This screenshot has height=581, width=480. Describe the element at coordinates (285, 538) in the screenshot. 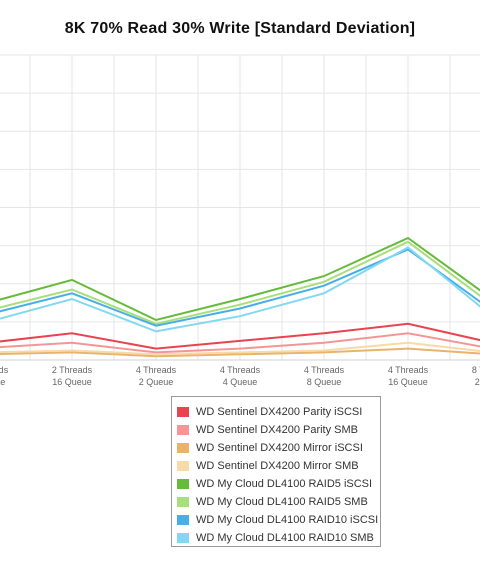

I see `legend-label: WD My Cloud DL4100 RAID10 SMB` at that location.